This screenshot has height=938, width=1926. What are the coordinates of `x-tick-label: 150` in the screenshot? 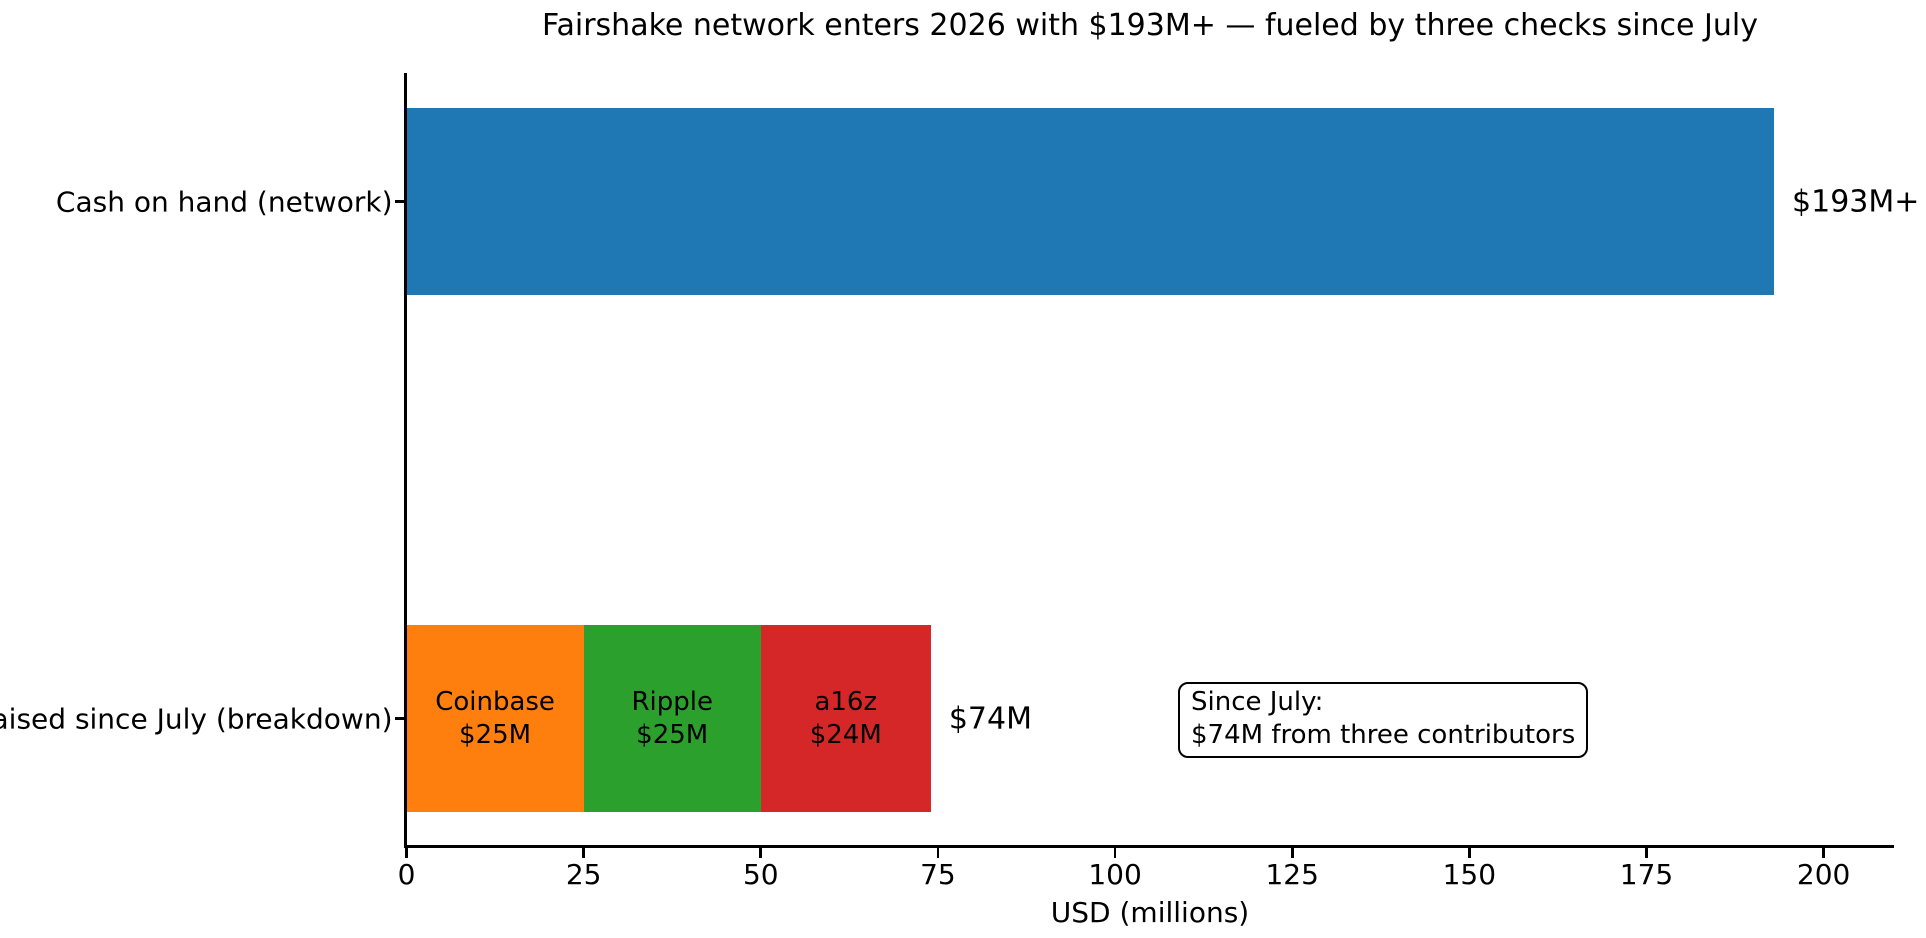 It's located at (1469, 874).